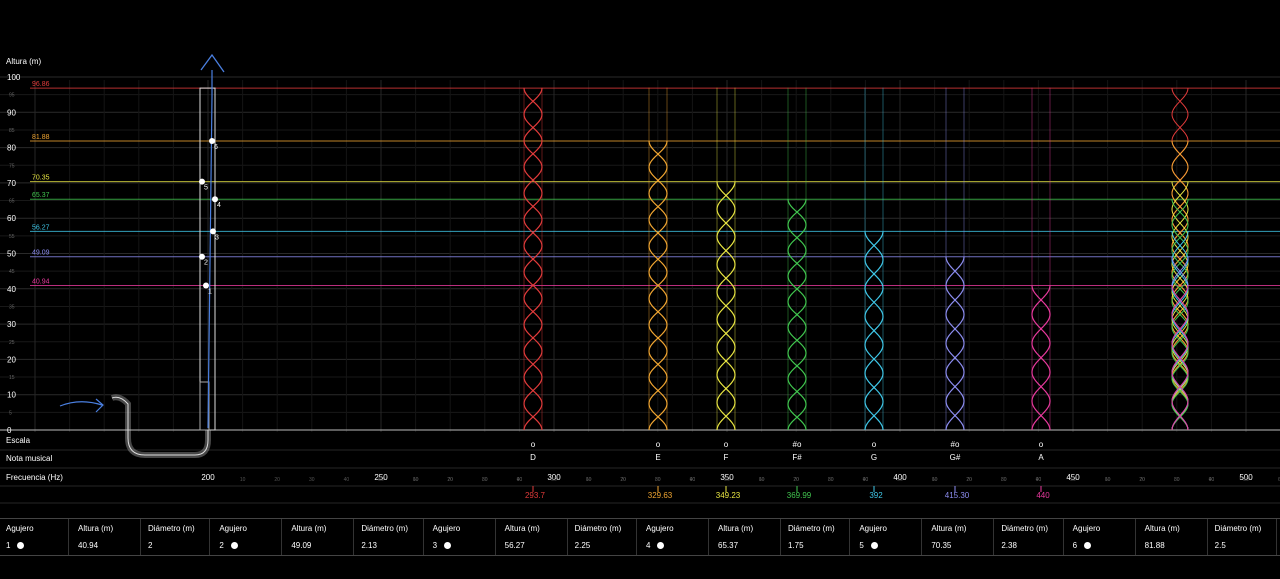 The width and height of the screenshot is (1280, 579). Describe the element at coordinates (81, 405) in the screenshot. I see `airflow-in-arrow` at that location.